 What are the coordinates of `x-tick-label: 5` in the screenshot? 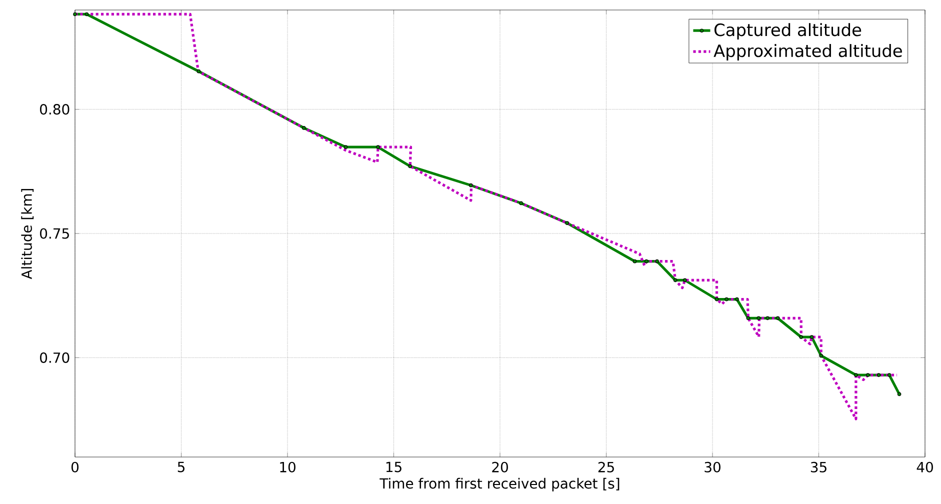 It's located at (181, 467).